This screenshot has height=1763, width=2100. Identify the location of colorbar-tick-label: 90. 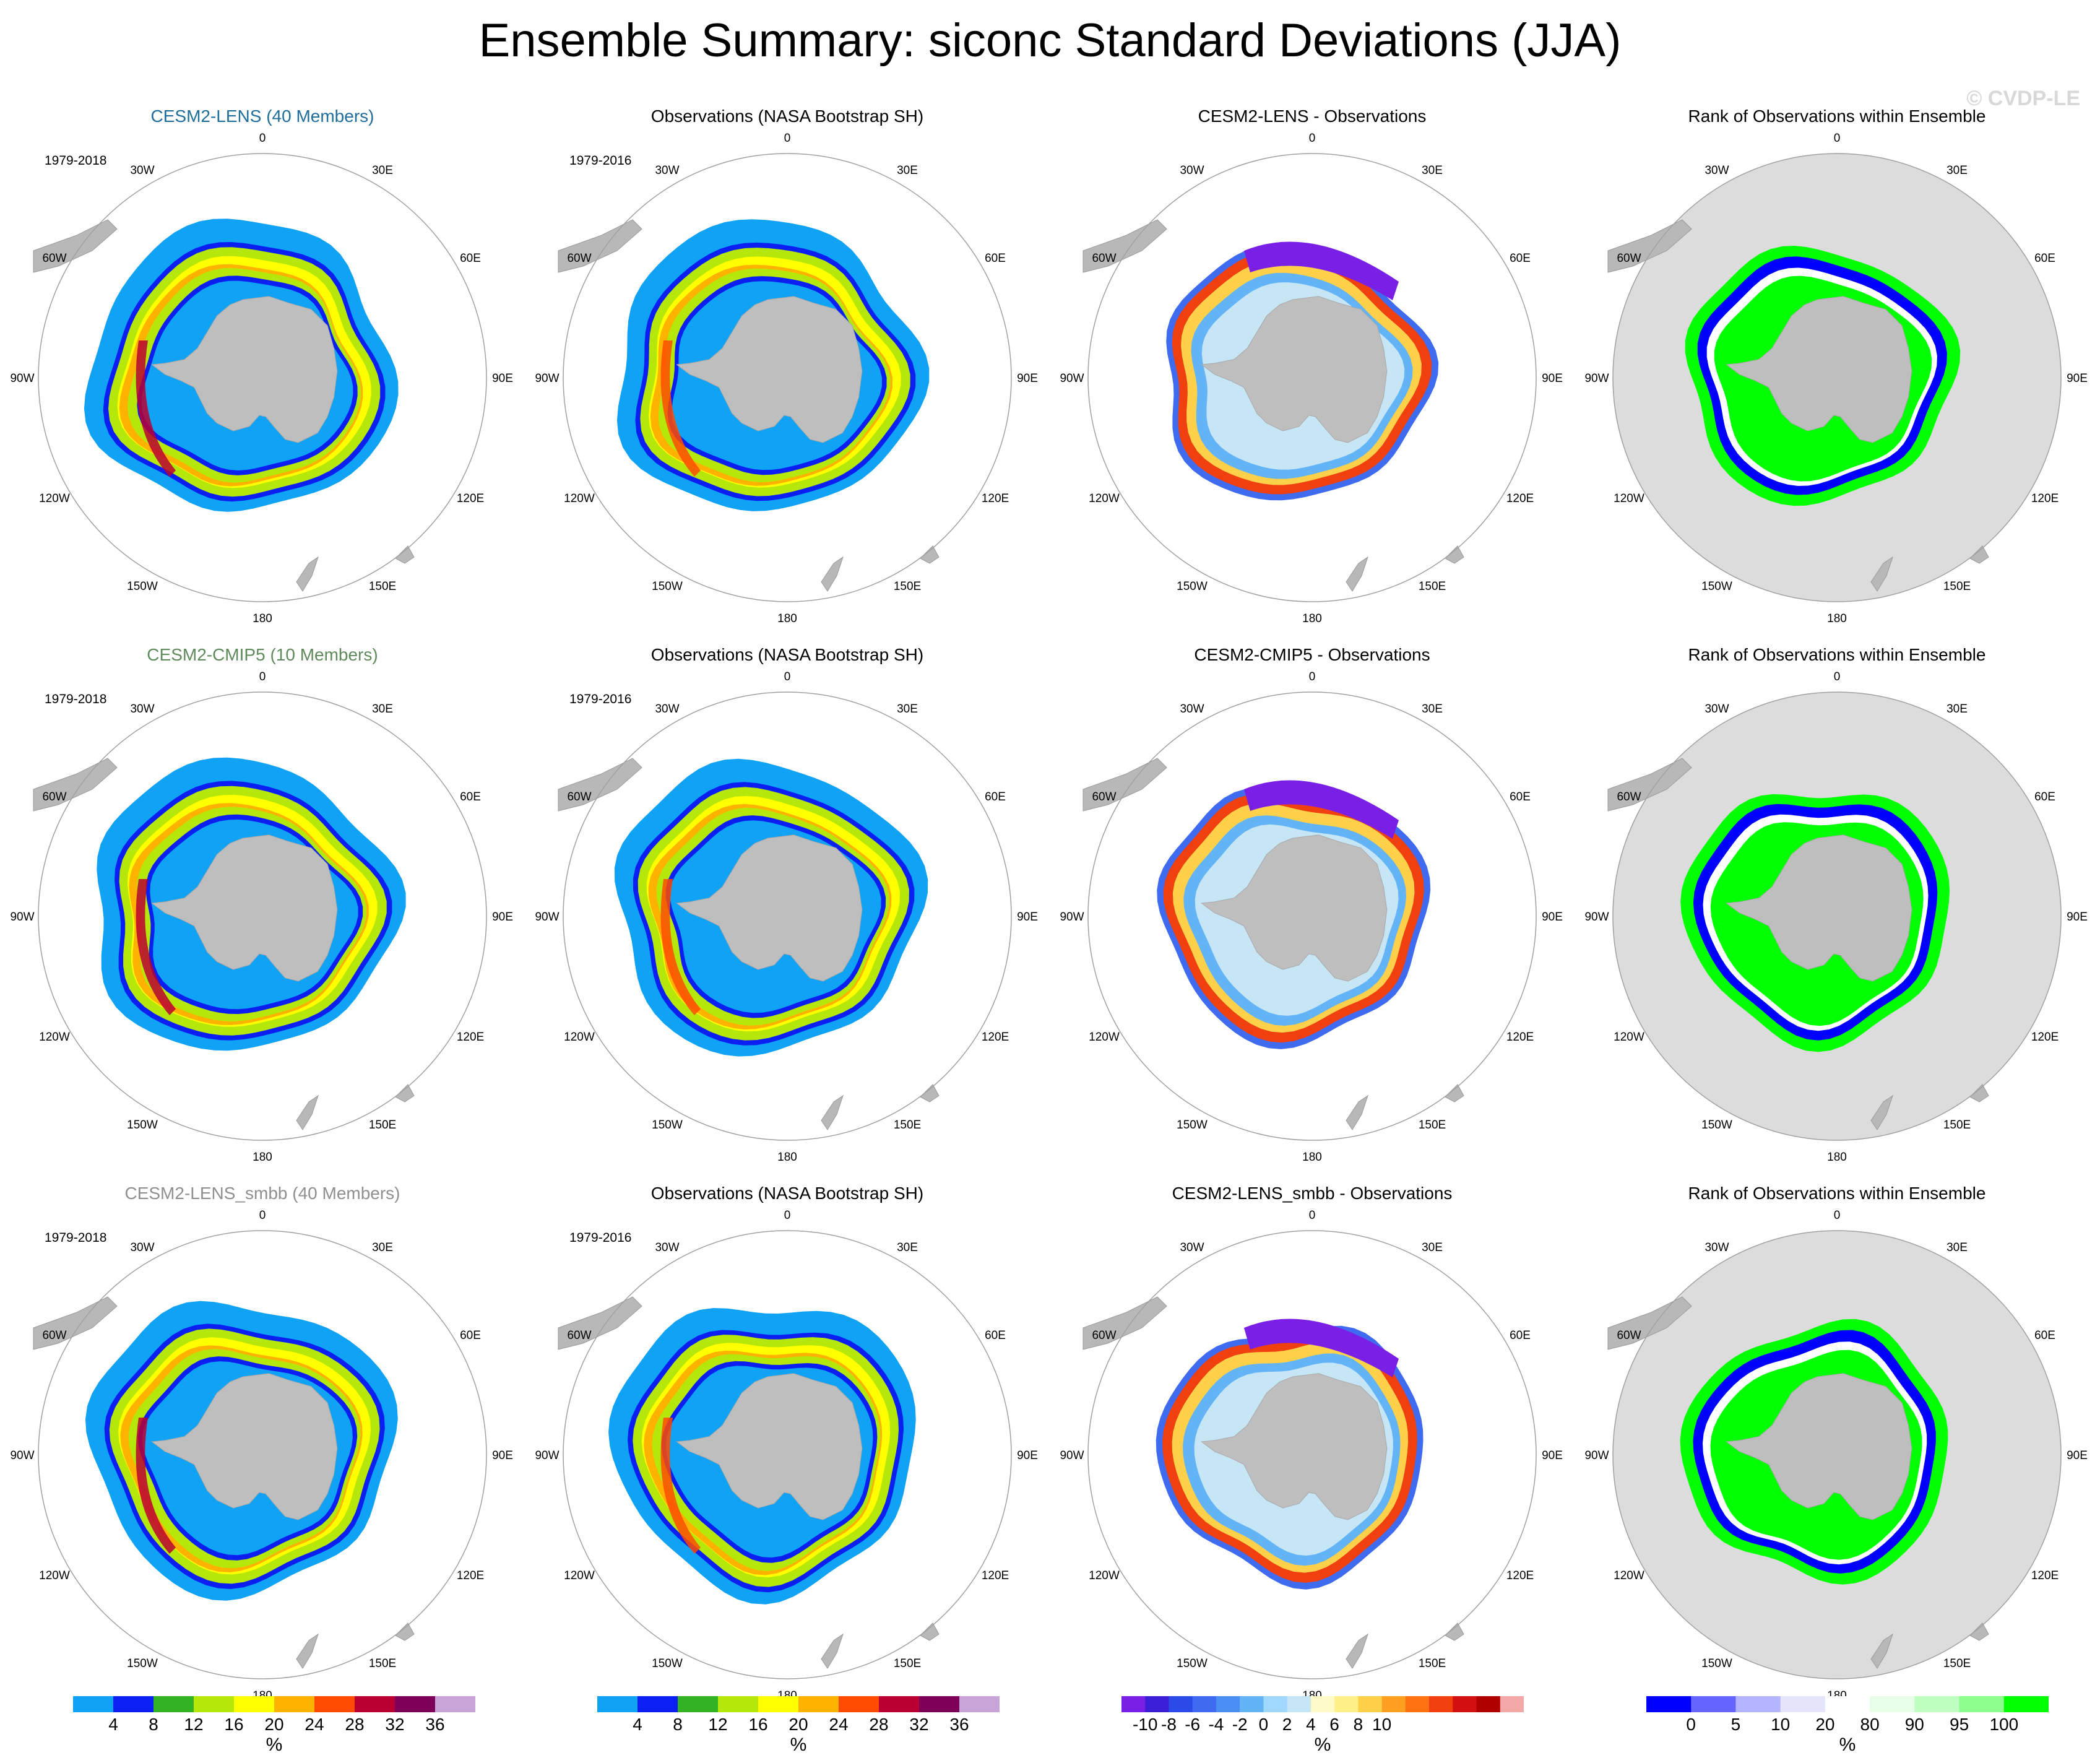
(1914, 1724).